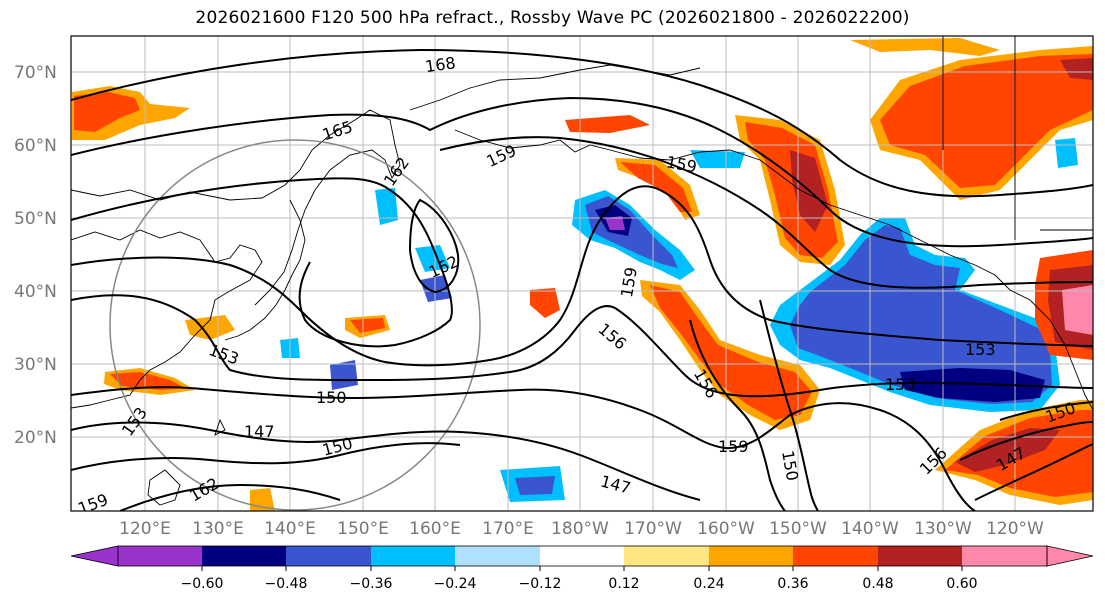 The image size is (1105, 604). Describe the element at coordinates (286, 584) in the screenshot. I see `colorbar-tick-label: −0.48` at that location.